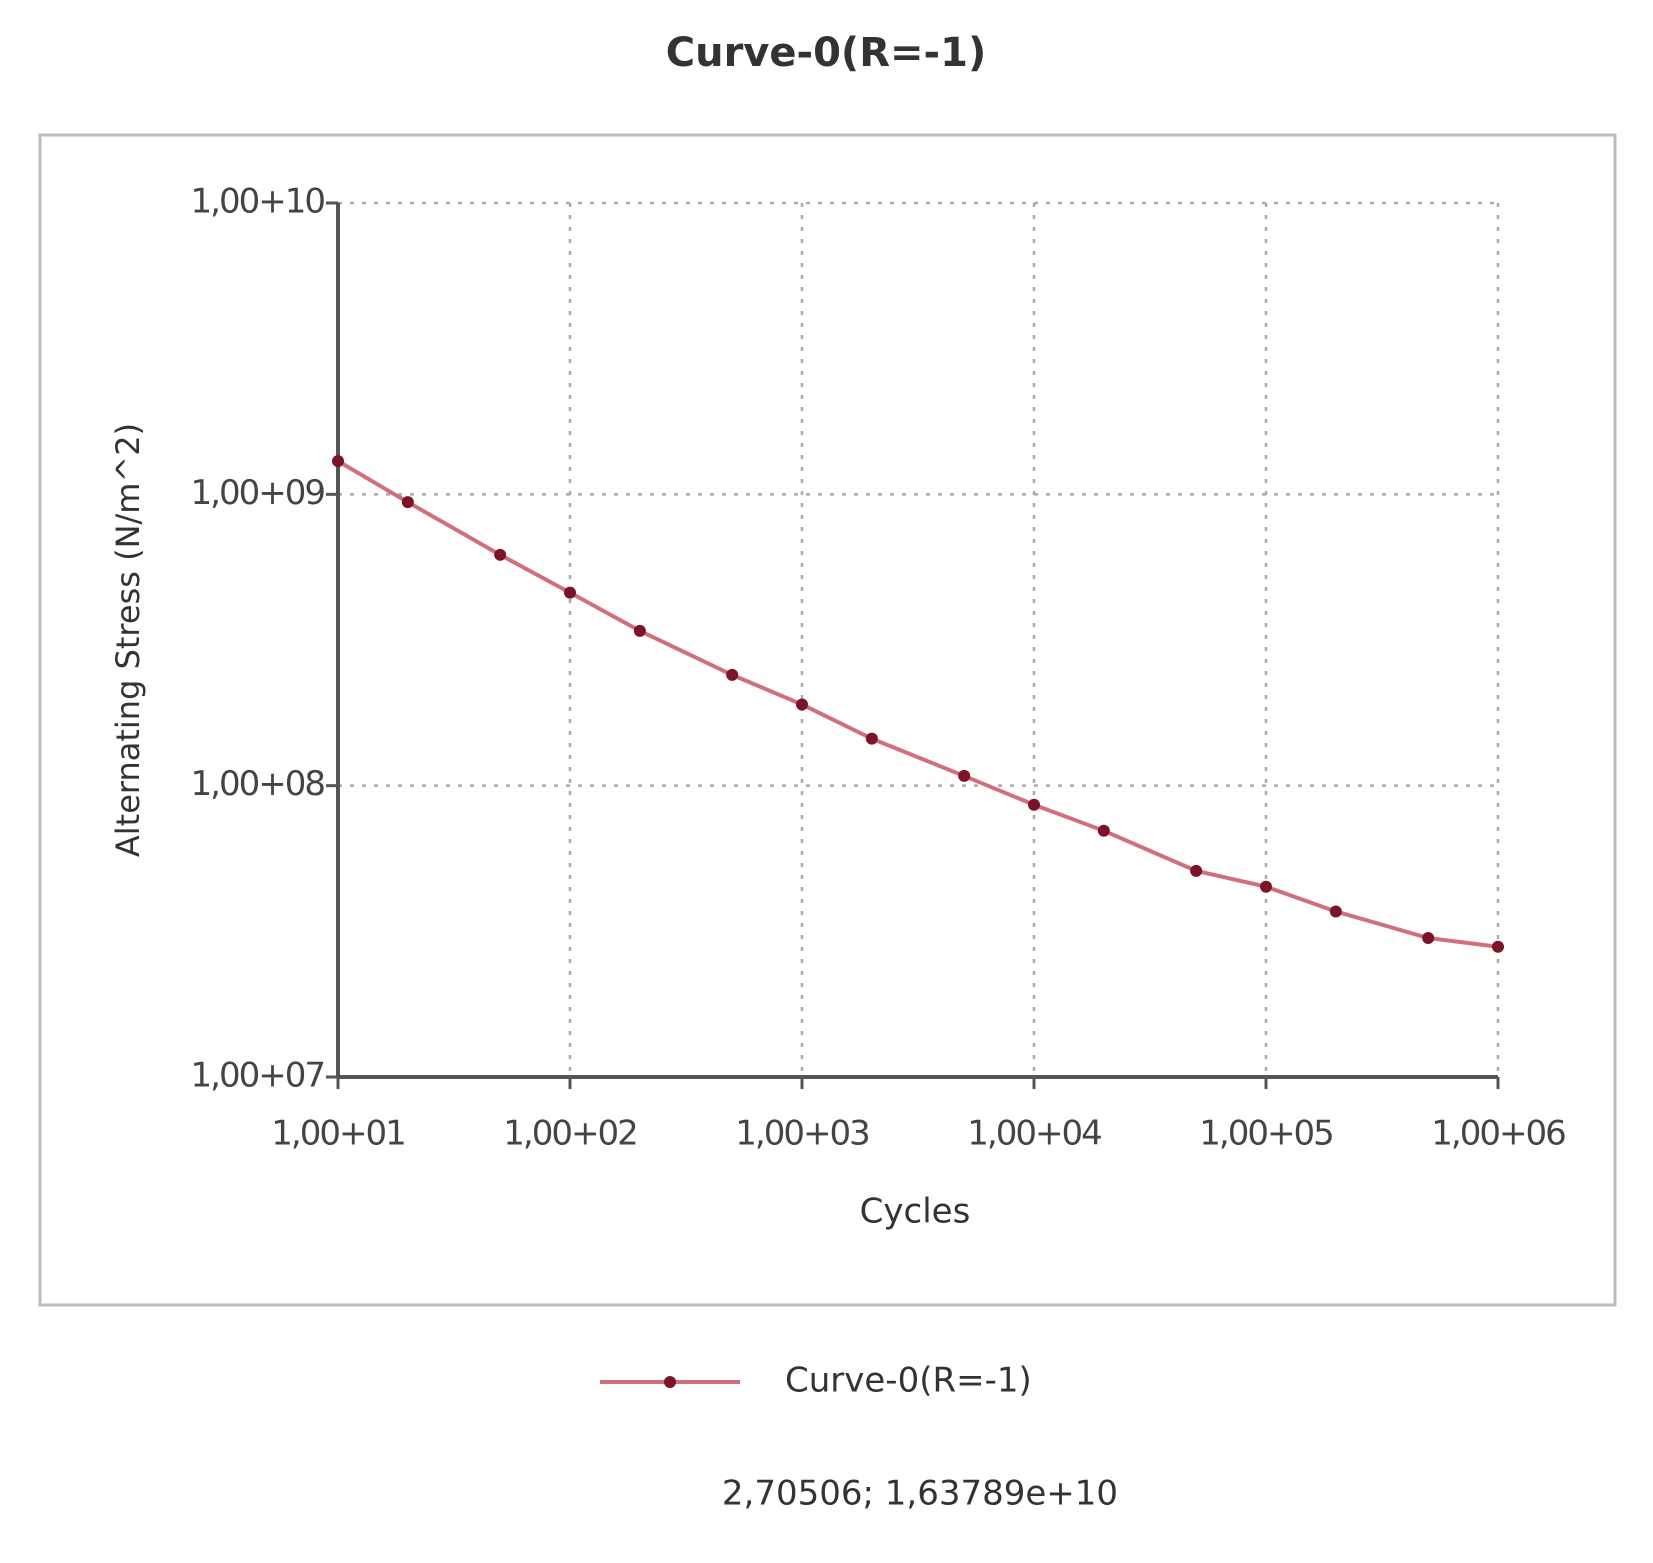  Describe the element at coordinates (337, 1134) in the screenshot. I see `x-tick-label: 1,00+01` at that location.